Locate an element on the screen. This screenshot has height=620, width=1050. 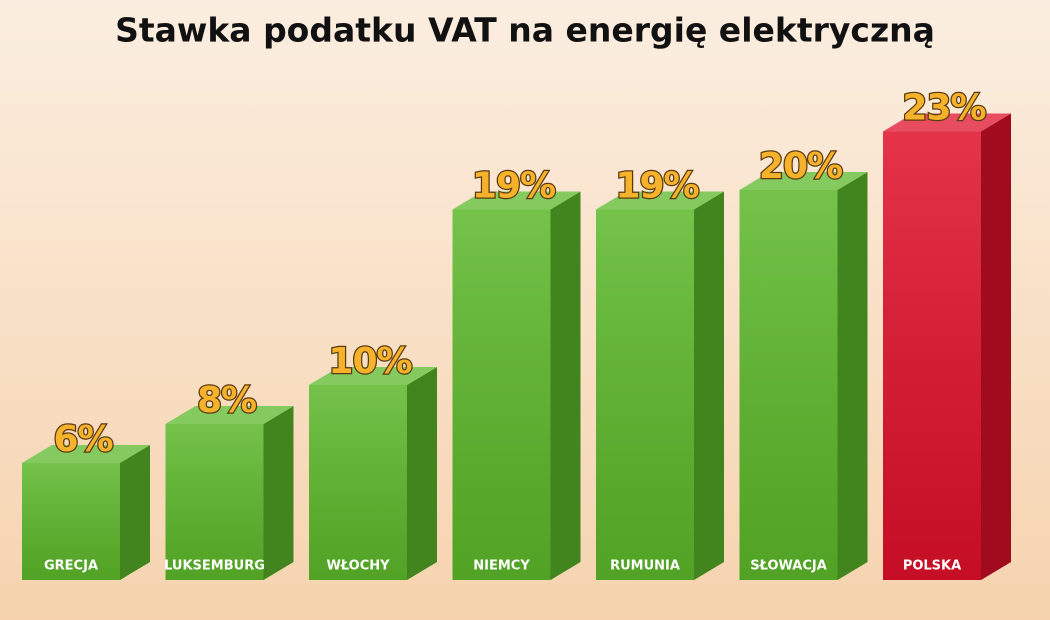
value-label: 6% is located at coordinates (82, 439).